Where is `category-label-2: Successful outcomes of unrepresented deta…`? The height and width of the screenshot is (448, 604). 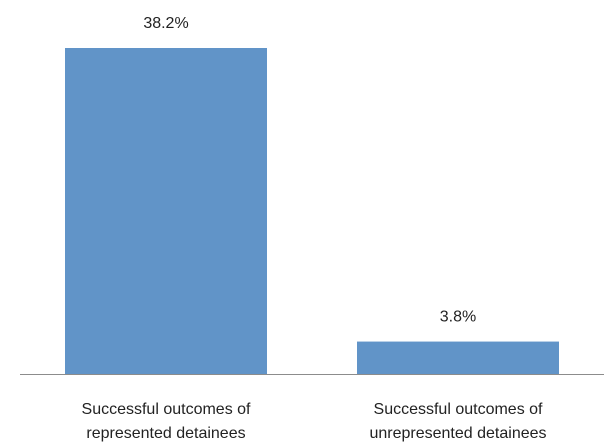
category-label-2: Successful outcomes of unrepresented deta… is located at coordinates (457, 421).